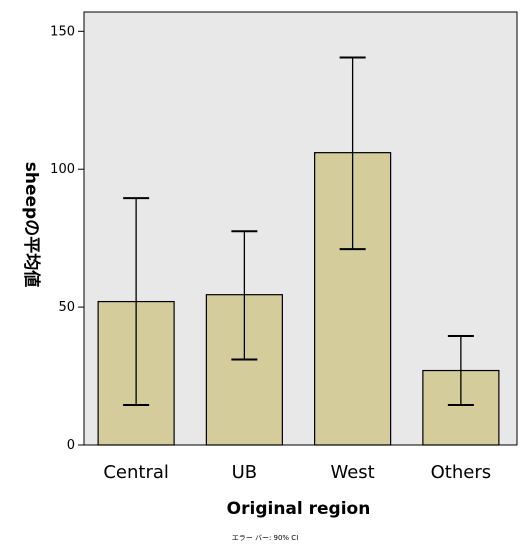  What do you see at coordinates (460, 371) in the screenshot?
I see `error-bar-others` at bounding box center [460, 371].